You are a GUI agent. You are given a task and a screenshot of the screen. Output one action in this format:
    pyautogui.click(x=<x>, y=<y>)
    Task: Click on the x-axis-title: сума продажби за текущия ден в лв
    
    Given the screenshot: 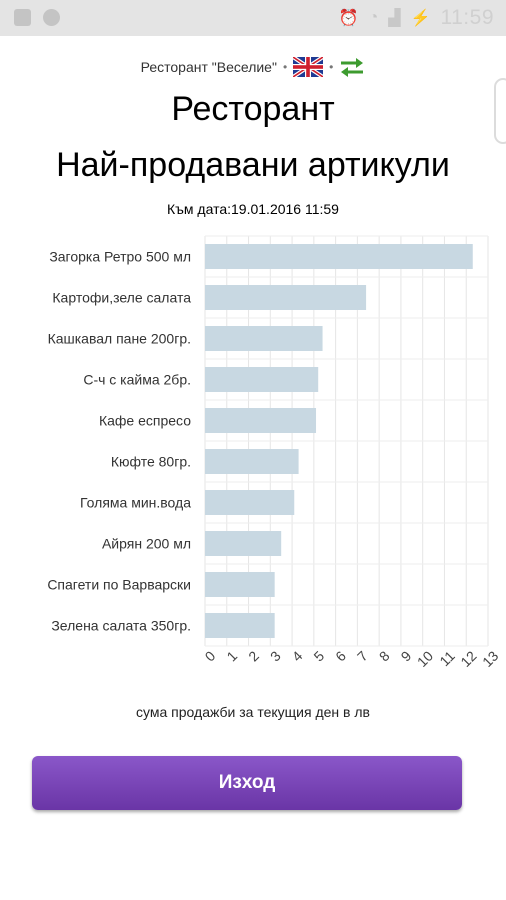 What is the action you would take?
    pyautogui.click(x=253, y=712)
    